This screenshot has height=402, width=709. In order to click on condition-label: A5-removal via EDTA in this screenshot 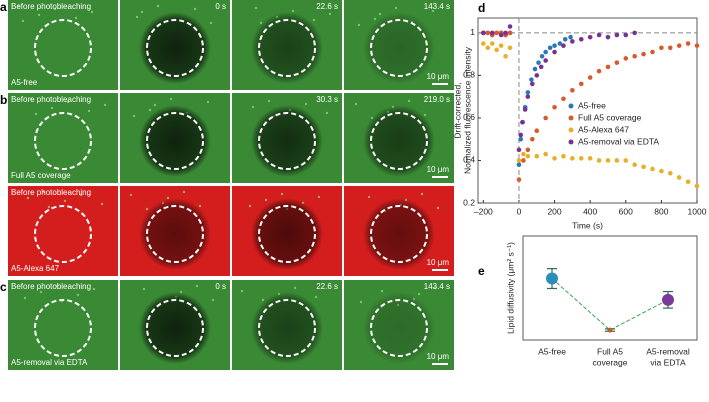, I will do `click(49, 362)`.